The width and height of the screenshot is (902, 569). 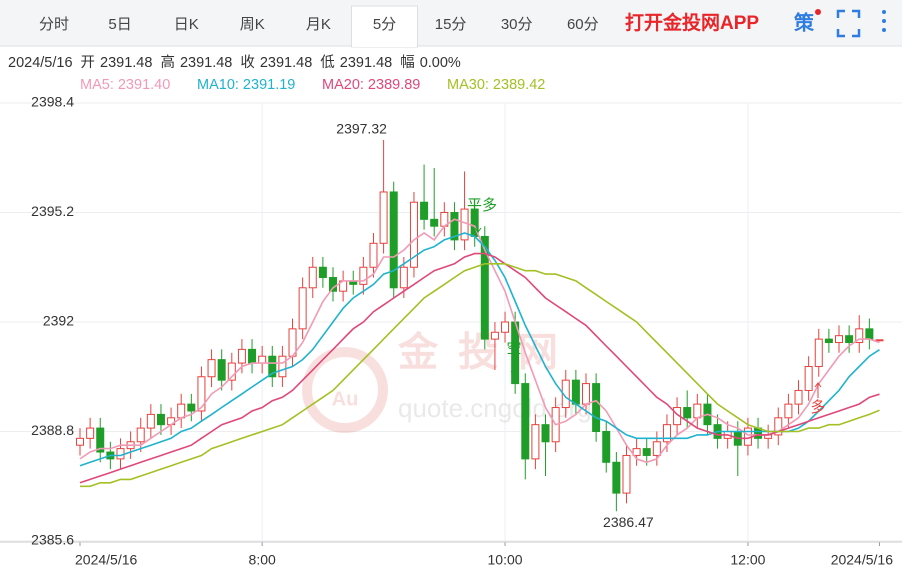 What do you see at coordinates (125, 85) in the screenshot?
I see `legend-entry: MA5: 2391.40` at bounding box center [125, 85].